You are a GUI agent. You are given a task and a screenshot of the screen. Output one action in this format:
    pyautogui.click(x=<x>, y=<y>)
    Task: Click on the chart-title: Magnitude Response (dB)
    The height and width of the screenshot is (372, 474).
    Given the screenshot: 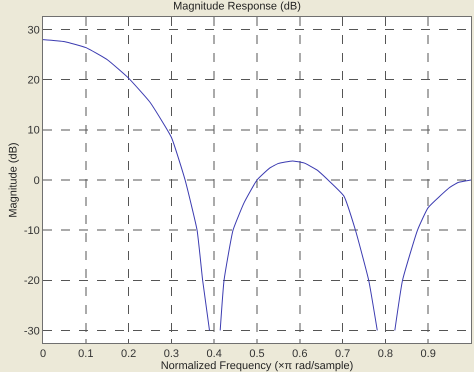 What is the action you would take?
    pyautogui.click(x=237, y=6)
    